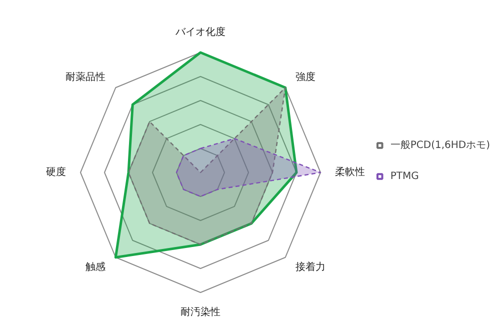 This screenshot has width=500, height=320. Describe the element at coordinates (85, 76) in the screenshot. I see `spoke-label: 耐薬品性` at that location.